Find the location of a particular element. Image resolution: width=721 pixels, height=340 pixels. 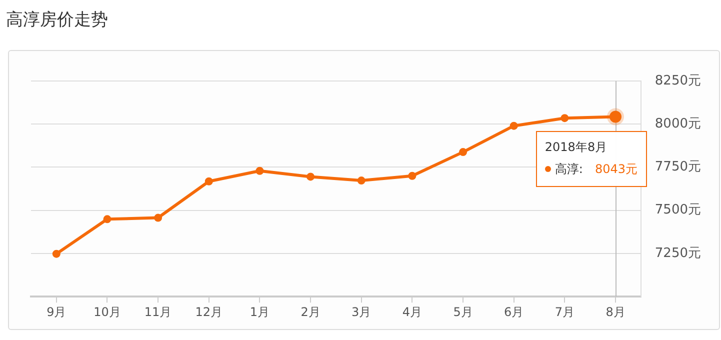

y-tick-label: 8000元 is located at coordinates (678, 124).